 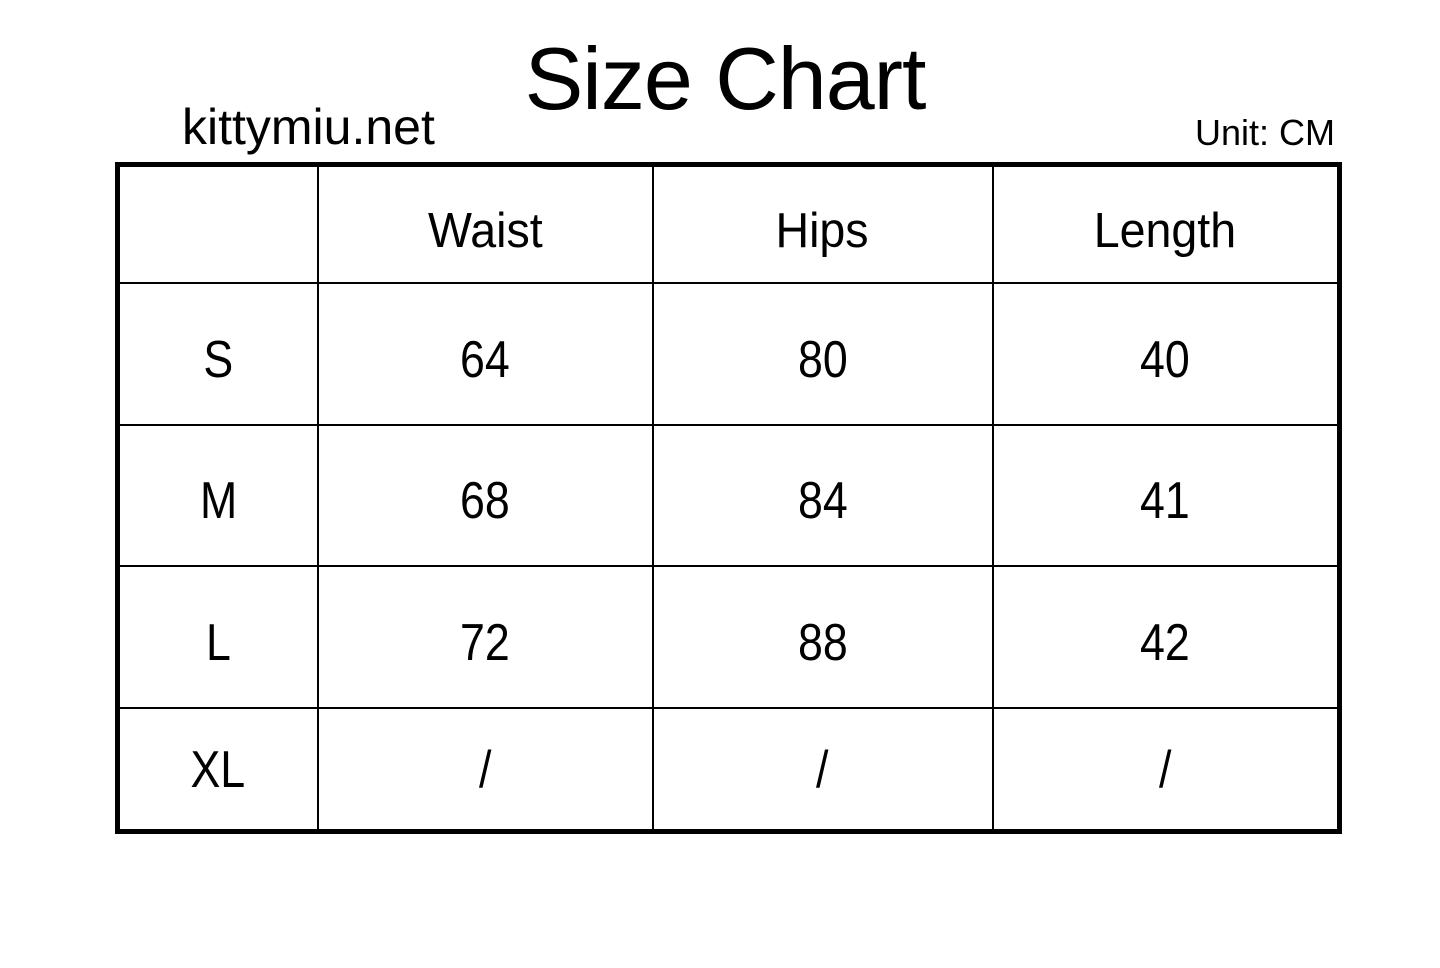 I want to click on size-label-s: S, so click(x=217, y=353).